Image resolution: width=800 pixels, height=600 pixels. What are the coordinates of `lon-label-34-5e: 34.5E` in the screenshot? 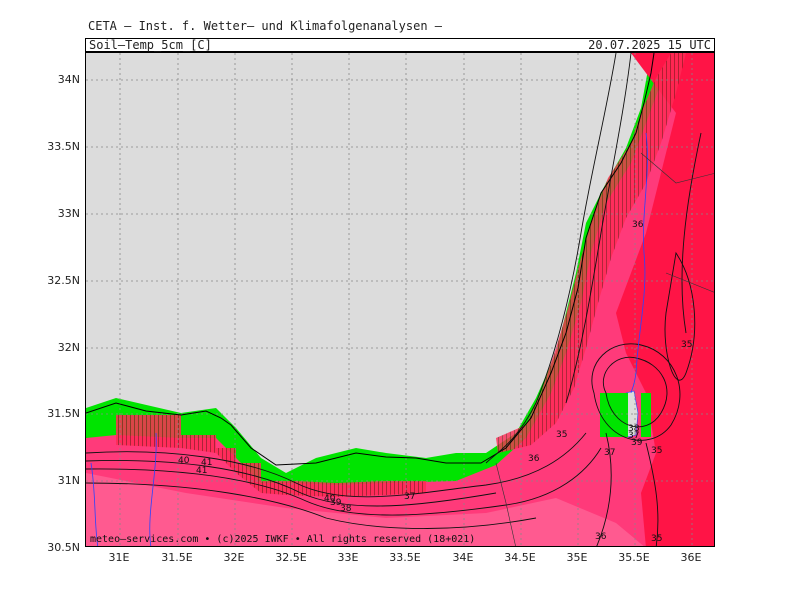 It's located at (520, 557).